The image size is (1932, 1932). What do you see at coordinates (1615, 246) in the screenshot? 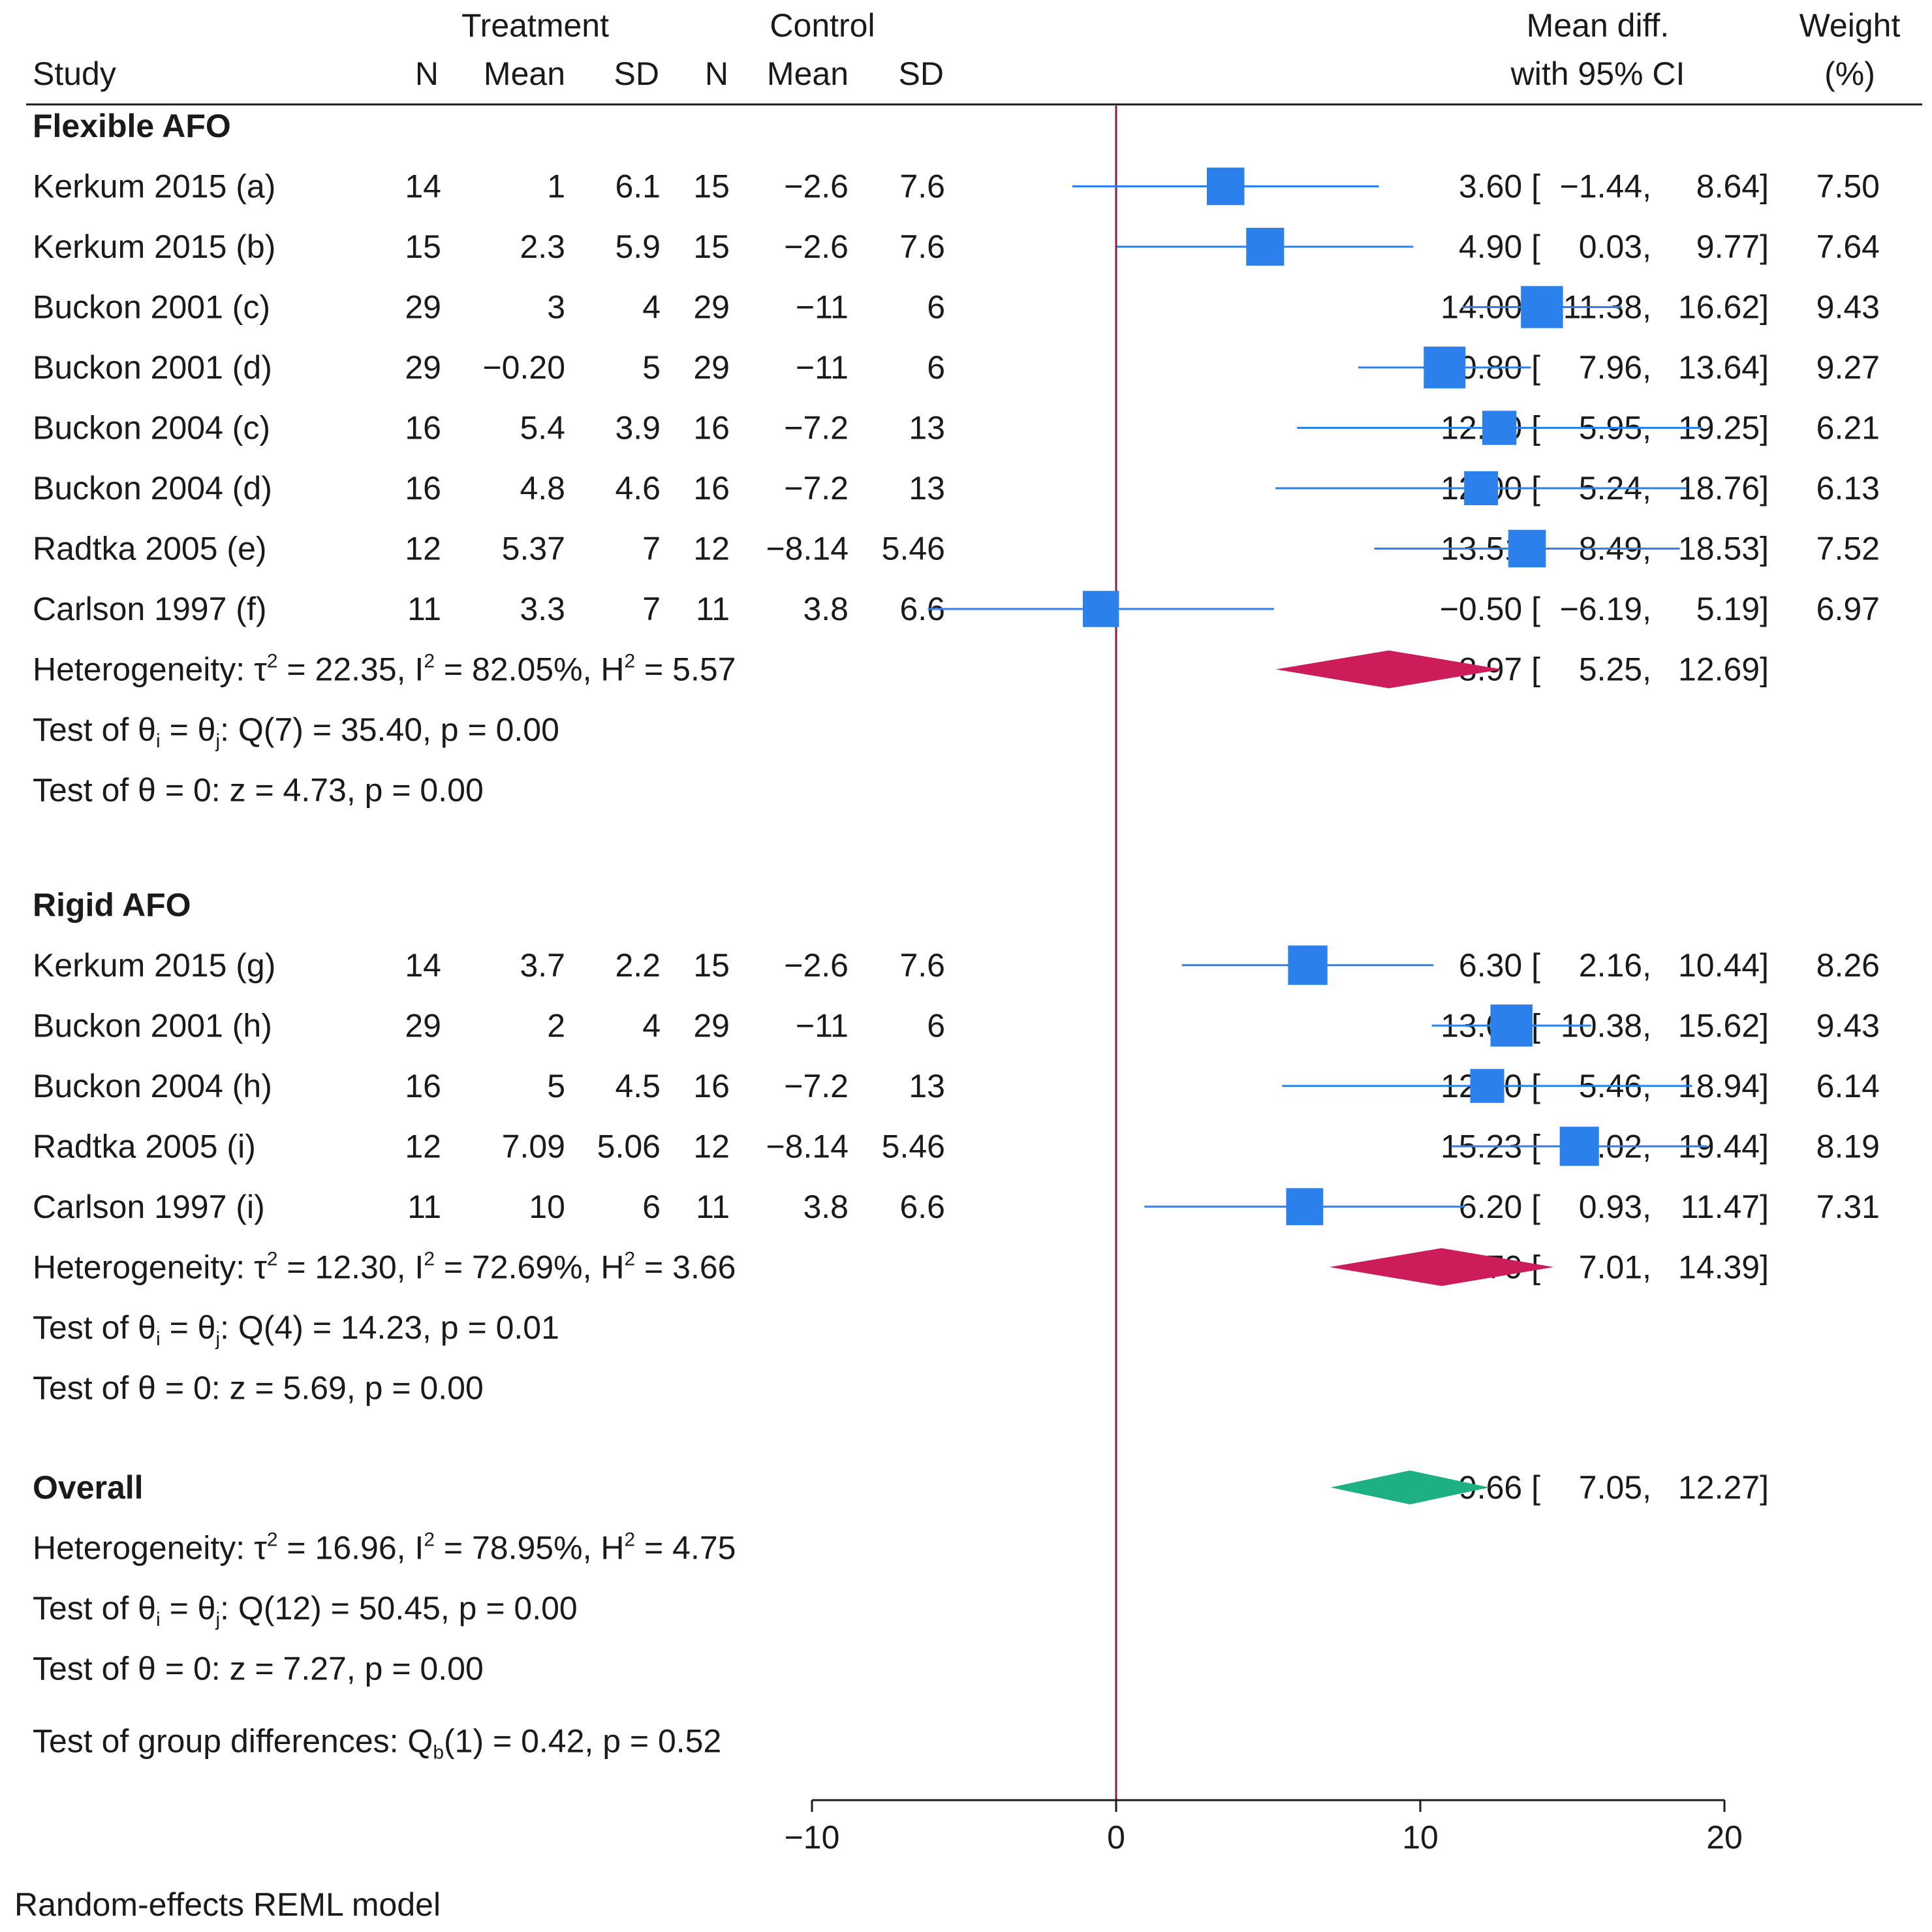
I see `study-row-1-ci-lower: 0.03,` at bounding box center [1615, 246].